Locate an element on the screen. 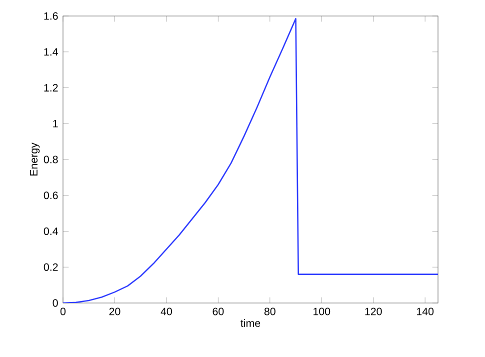 The height and width of the screenshot is (357, 485). y-tick-label: 0.6 is located at coordinates (51, 196).